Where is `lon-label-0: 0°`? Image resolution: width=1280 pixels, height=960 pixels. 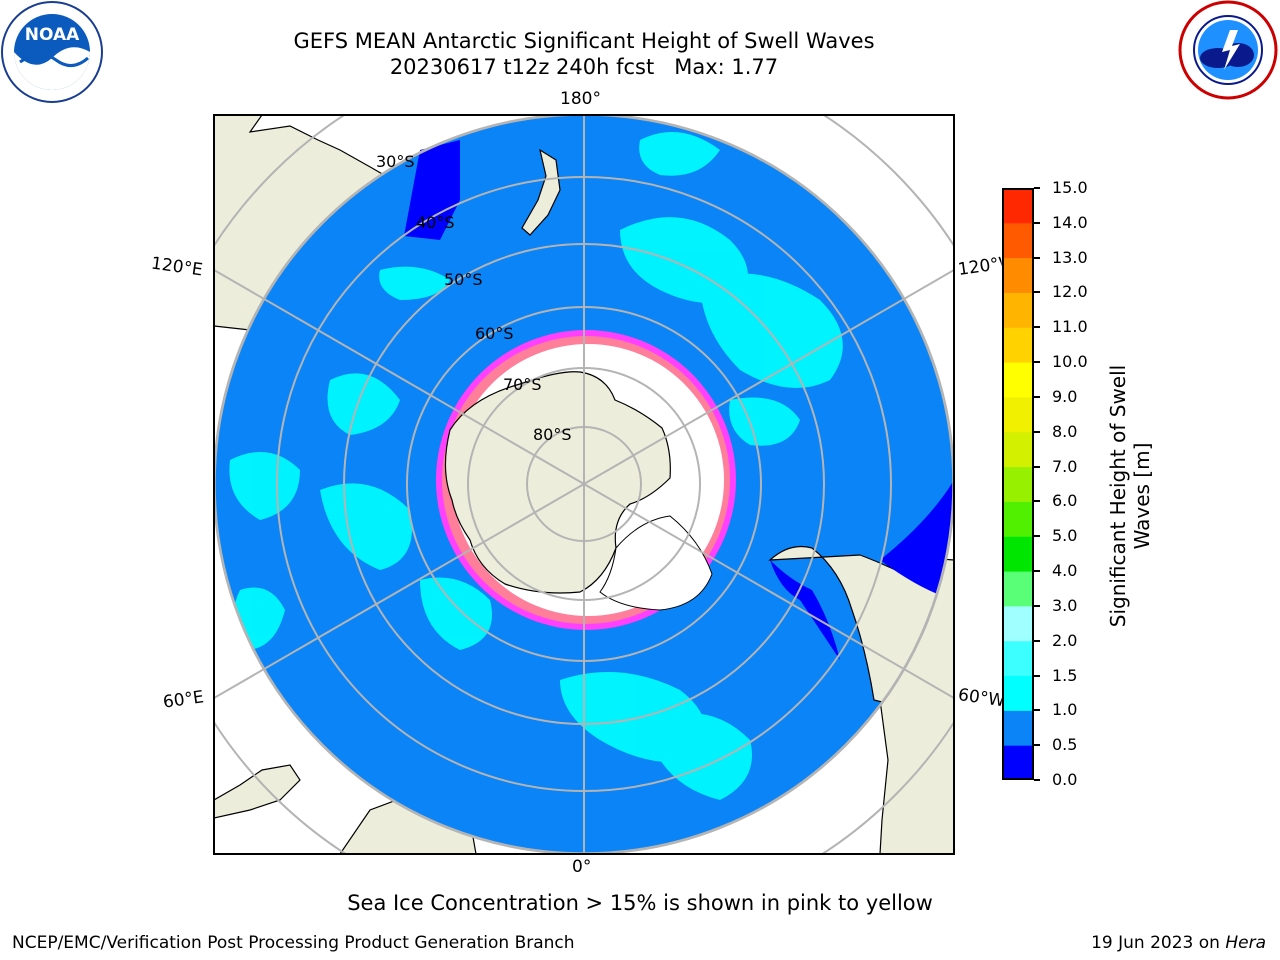 lon-label-0: 0° is located at coordinates (582, 867).